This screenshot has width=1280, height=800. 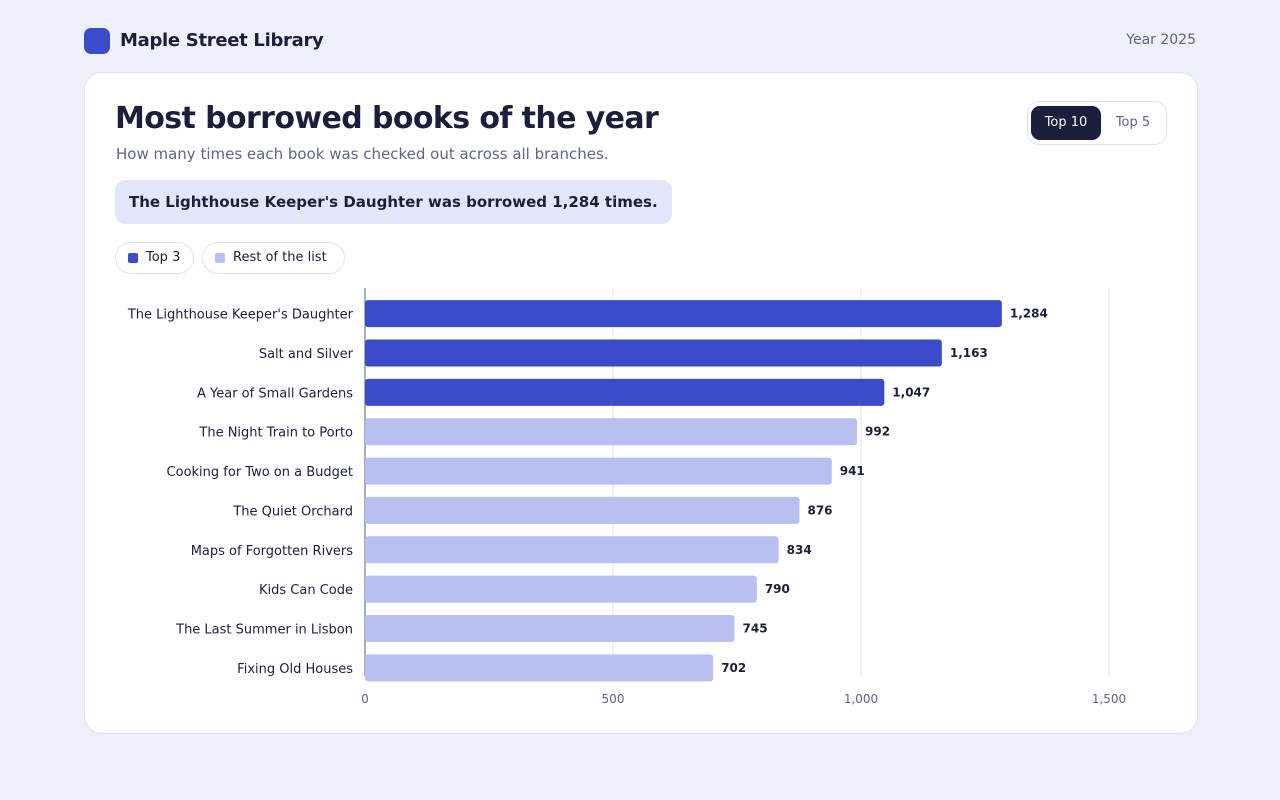 What do you see at coordinates (733, 668) in the screenshot?
I see `value-label: 702` at bounding box center [733, 668].